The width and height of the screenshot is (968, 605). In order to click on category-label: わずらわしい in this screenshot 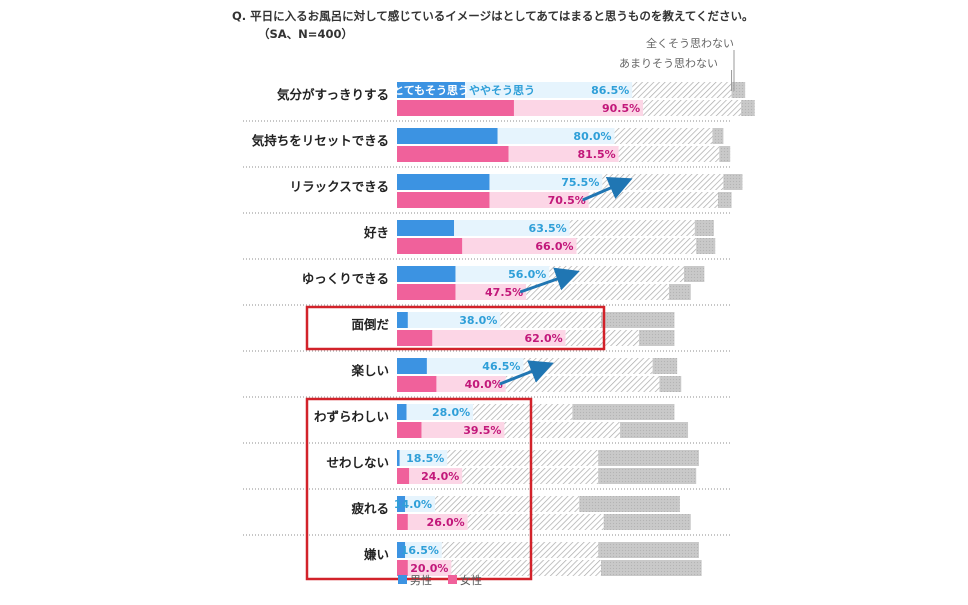, I will do `click(351, 416)`.